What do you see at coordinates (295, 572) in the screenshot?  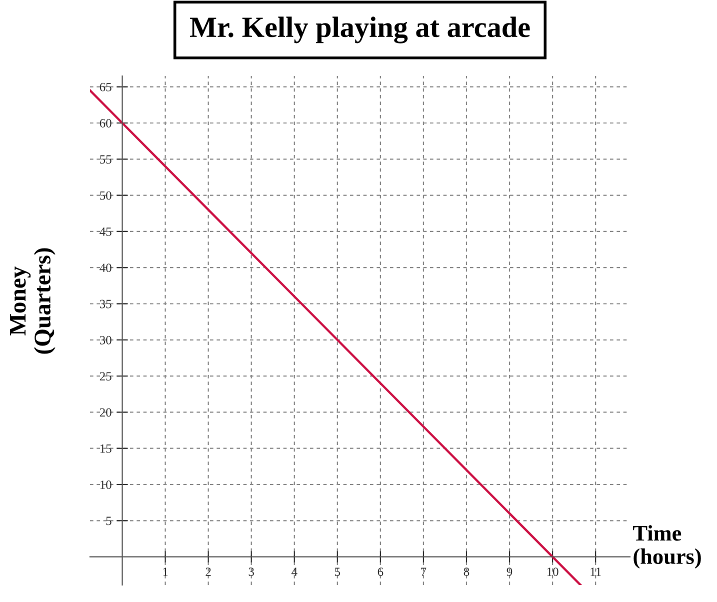 I see `x-tick-label: 4` at bounding box center [295, 572].